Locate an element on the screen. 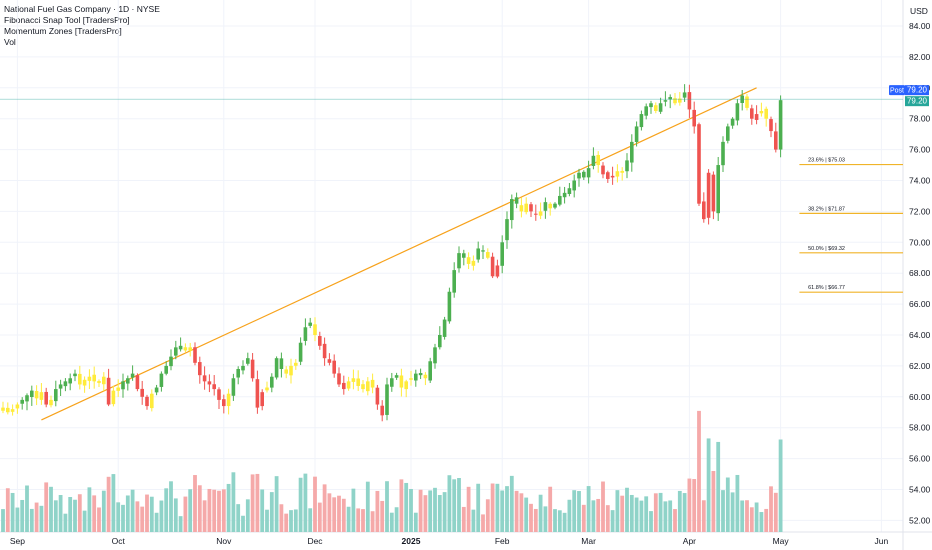 This screenshot has height=550, width=932. indicator-volume: Vol is located at coordinates (10, 42).